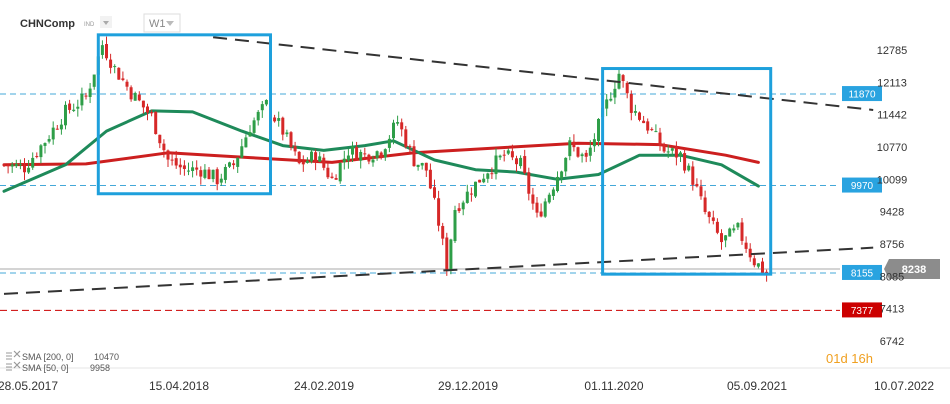  I want to click on legend-sma50: SMA [50, 0] 9958, so click(58, 367).